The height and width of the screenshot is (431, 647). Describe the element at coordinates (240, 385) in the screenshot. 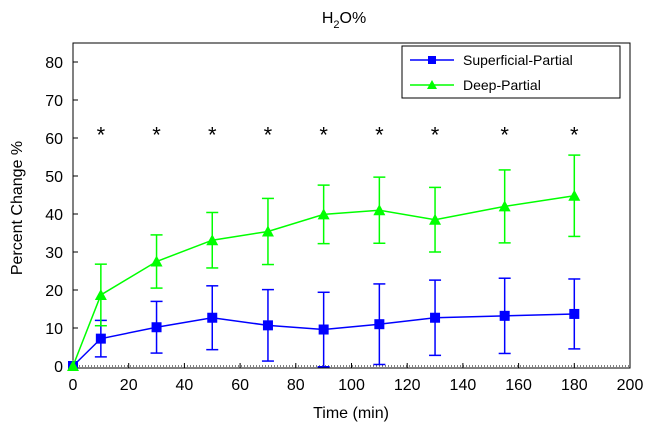

I see `x-tick-label: 60` at that location.